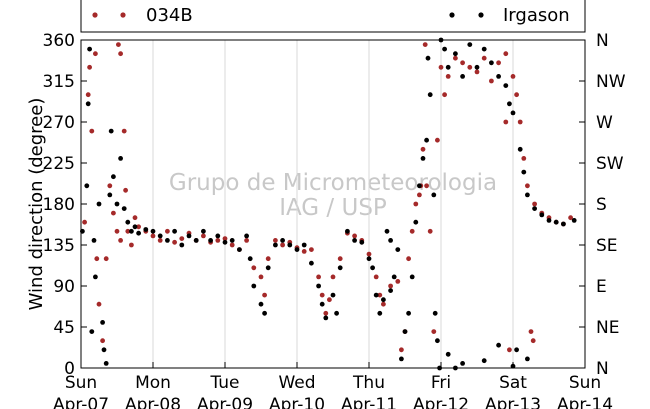  I want to click on x-tick-day: Sun, so click(81, 383).